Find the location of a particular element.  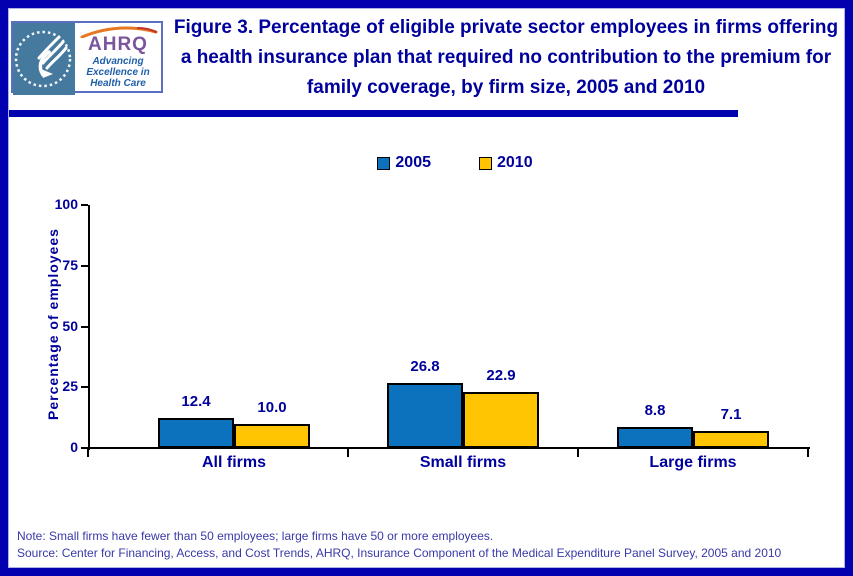

y-tick-label: 25 is located at coordinates (70, 386).